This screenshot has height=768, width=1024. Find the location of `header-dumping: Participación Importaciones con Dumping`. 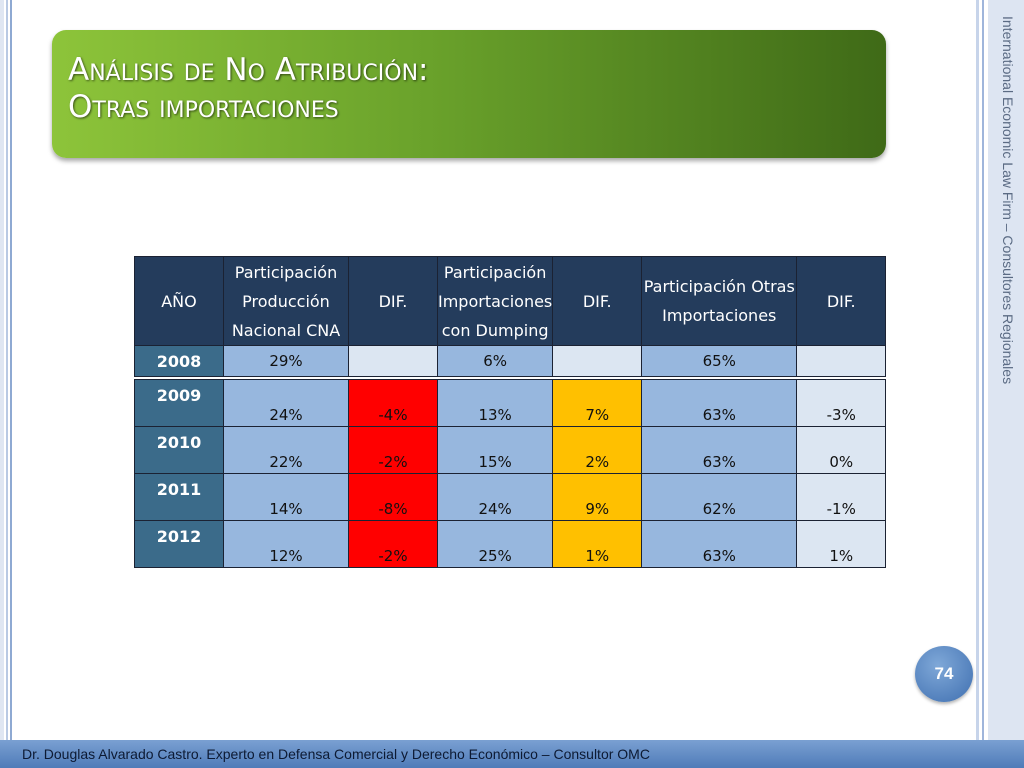

header-dumping: Participación Importaciones con Dumping is located at coordinates (495, 301).